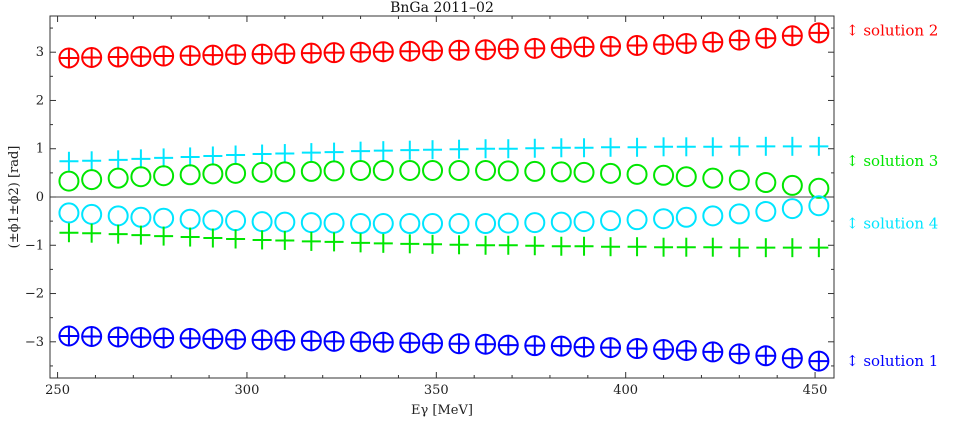  Describe the element at coordinates (57, 390) in the screenshot. I see `x-tick-label: 250` at that location.